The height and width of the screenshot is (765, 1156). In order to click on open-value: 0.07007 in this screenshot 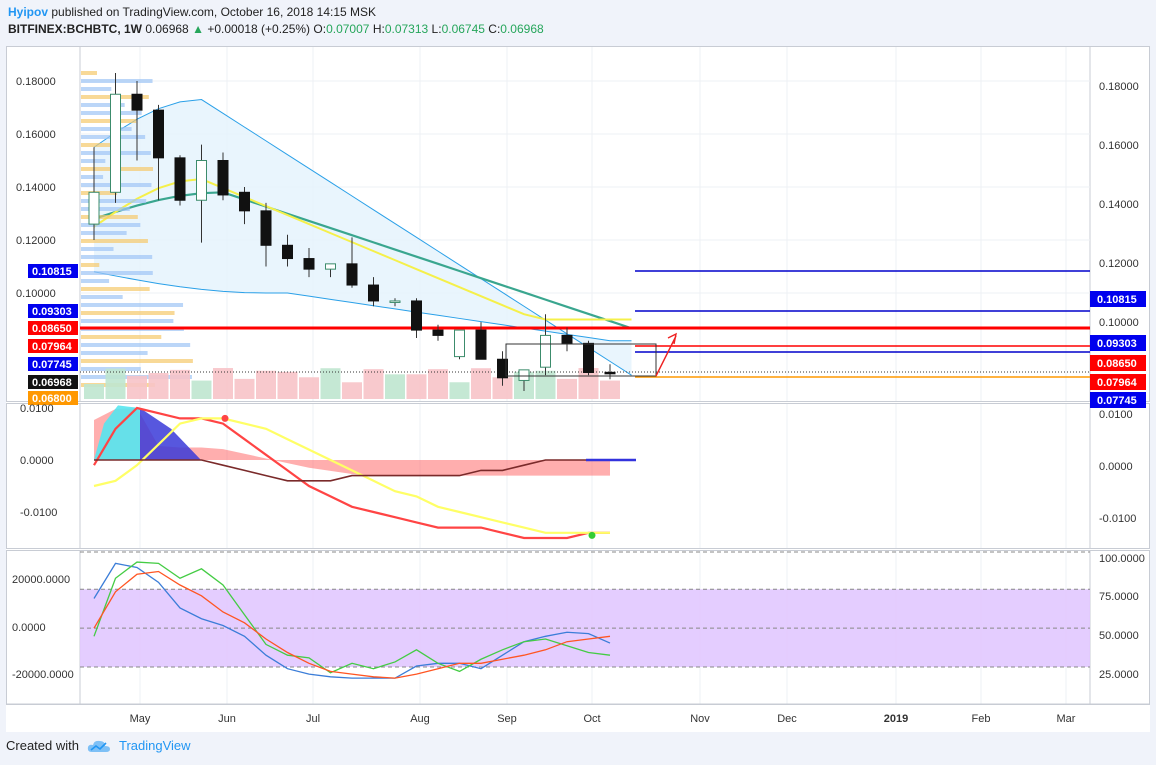, I will do `click(348, 29)`.